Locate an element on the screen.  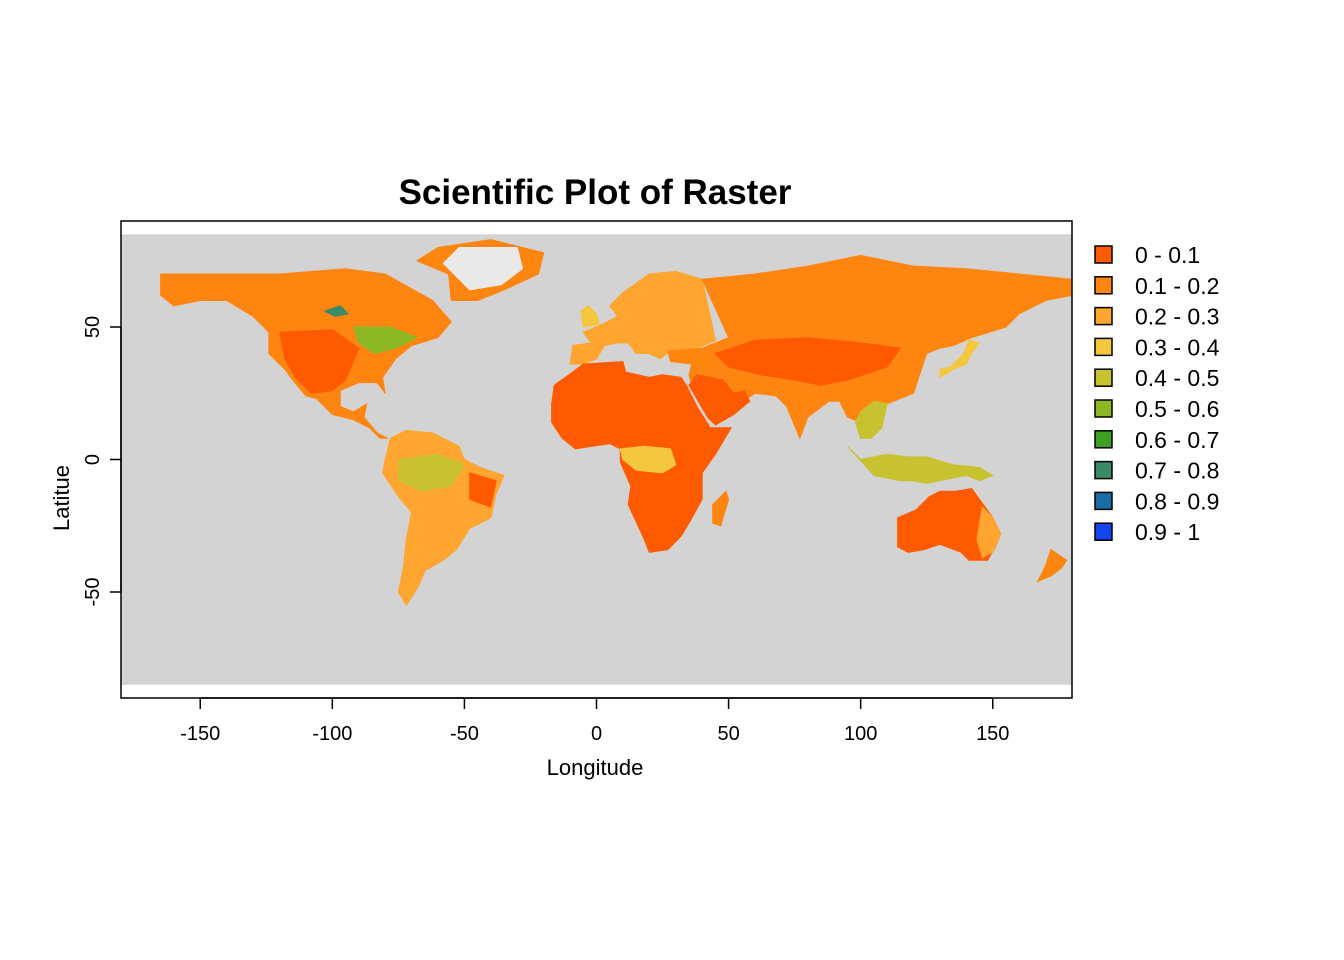
x-tick-label: -150 is located at coordinates (200, 734).